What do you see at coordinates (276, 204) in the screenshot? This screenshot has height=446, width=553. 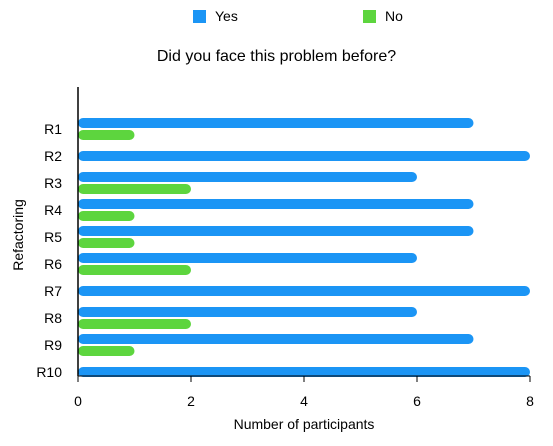 I see `bar-yes-R4` at bounding box center [276, 204].